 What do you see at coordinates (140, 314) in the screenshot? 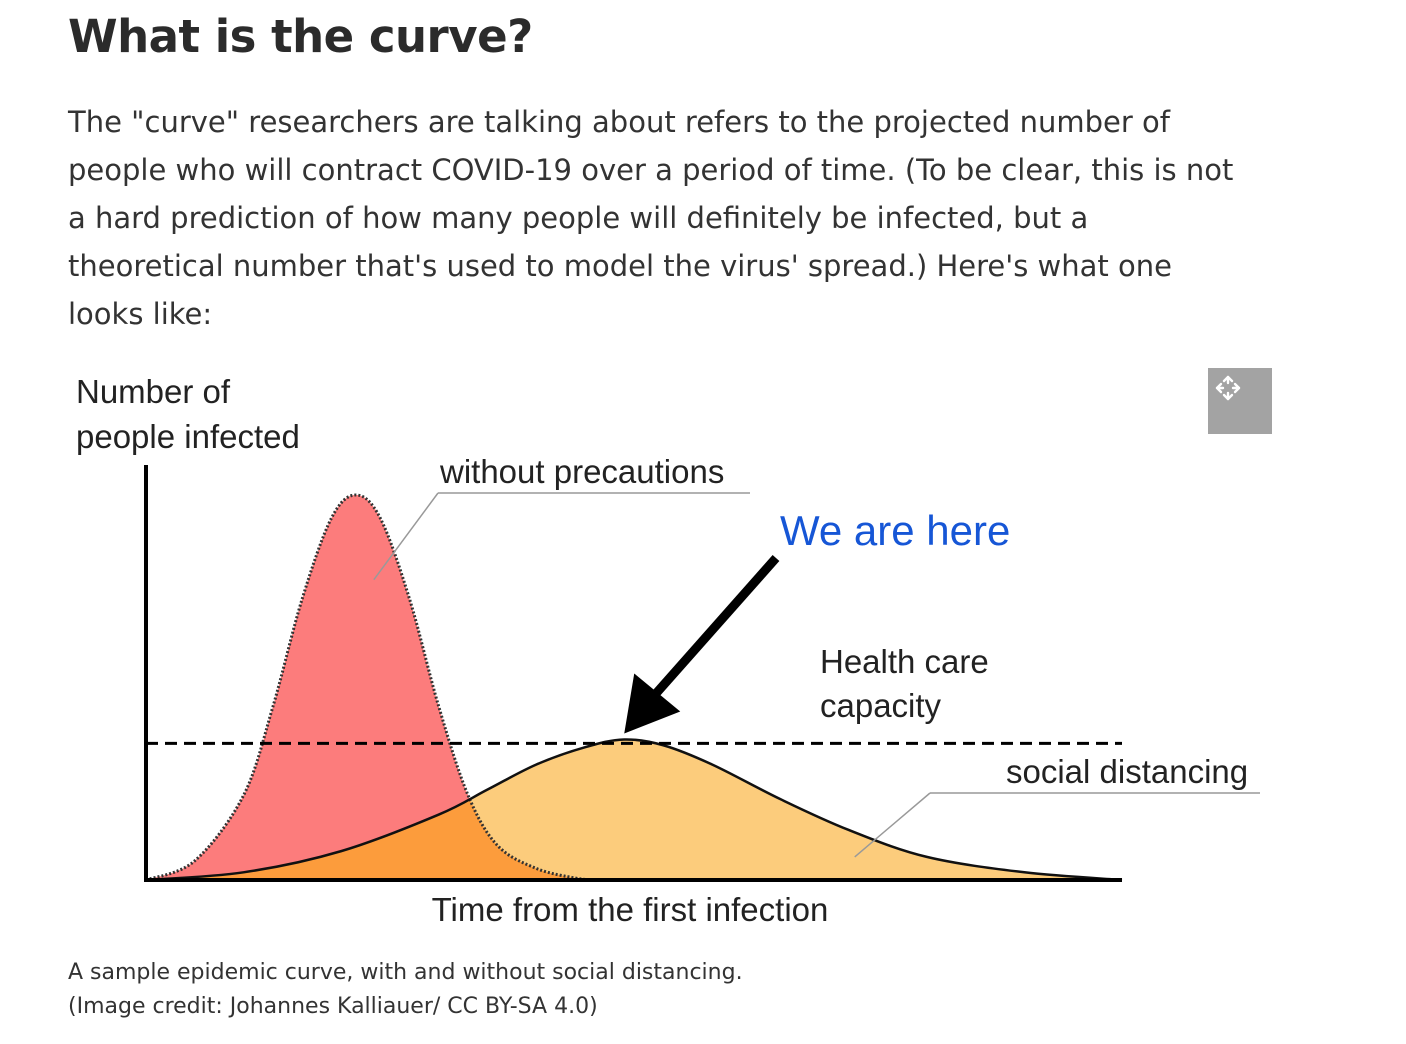
I see `intro-line: looks like:` at bounding box center [140, 314].